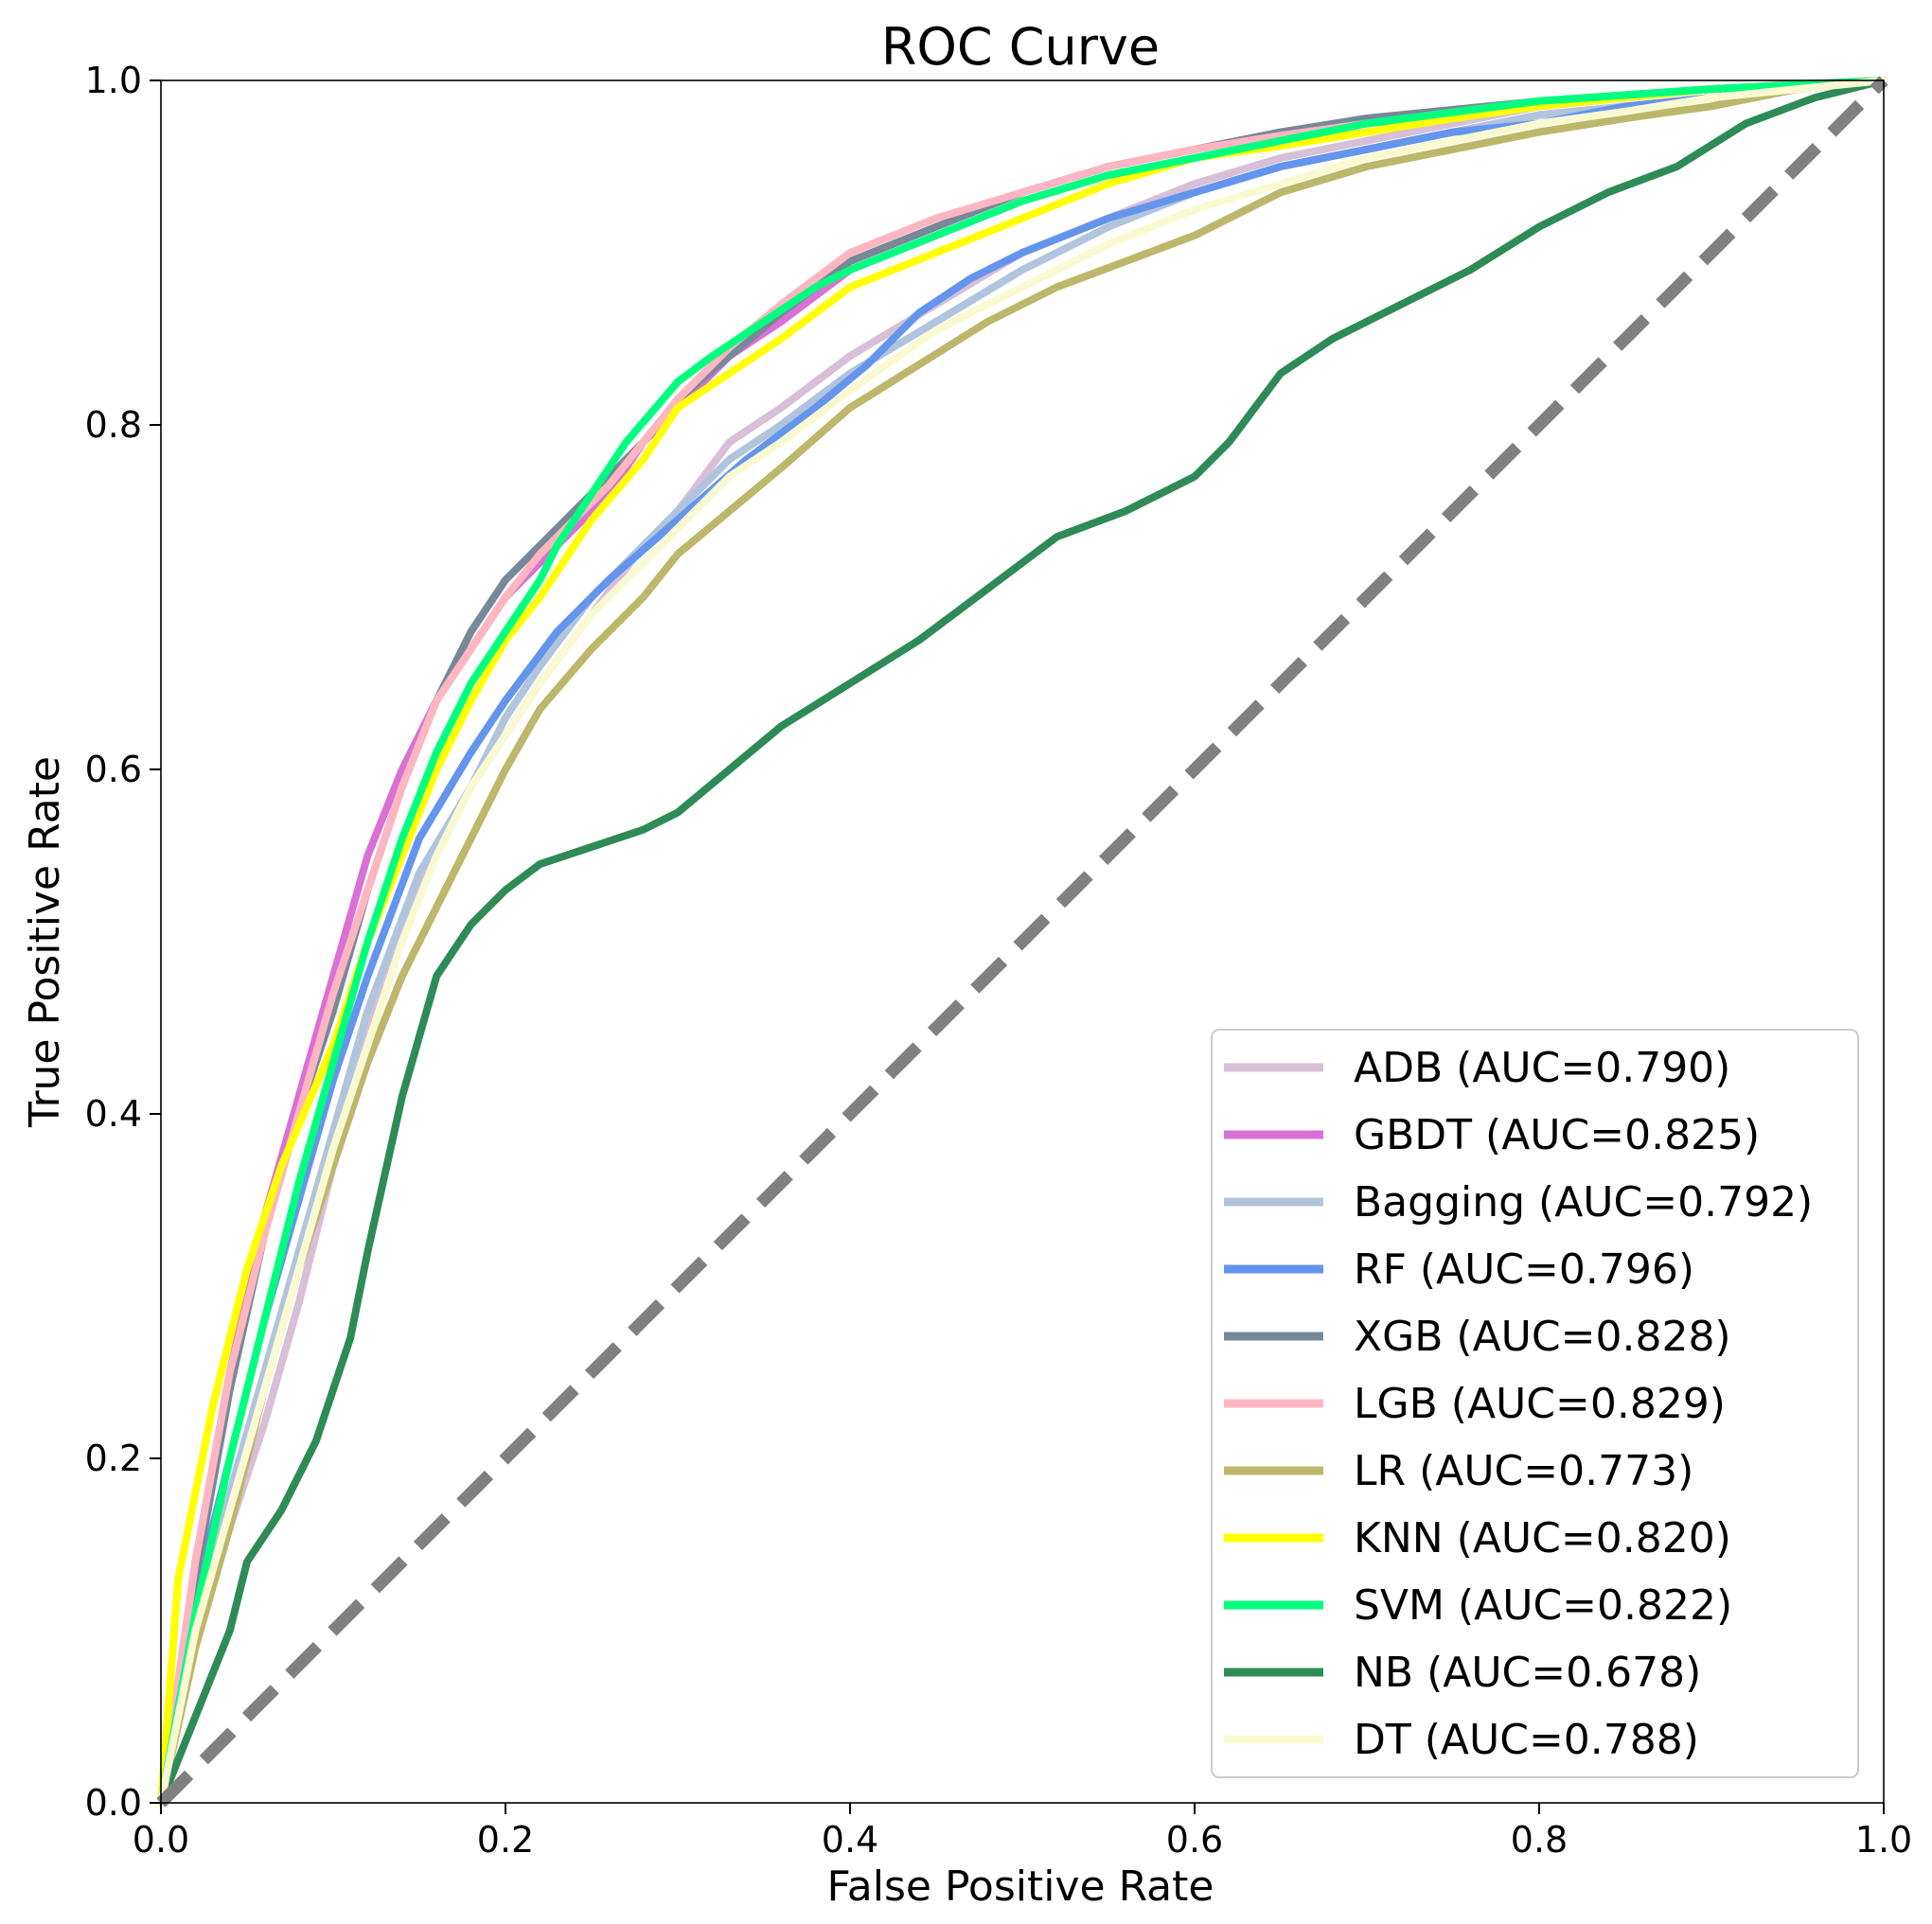 This screenshot has width=1932, height=1924. Describe the element at coordinates (1194, 1840) in the screenshot. I see `x-tick-label: 0.6` at that location.